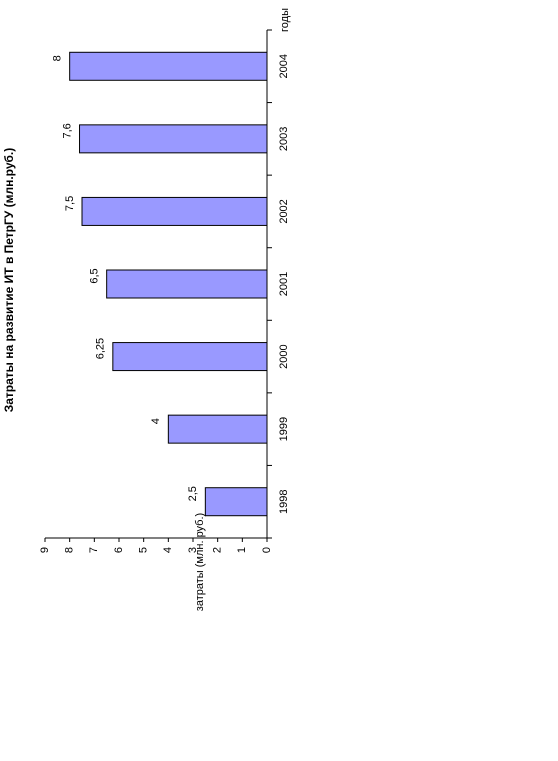 The width and height of the screenshot is (558, 761). What do you see at coordinates (200, 562) in the screenshot?
I see `y-axis-label: затраты (млн. руб.)` at bounding box center [200, 562].